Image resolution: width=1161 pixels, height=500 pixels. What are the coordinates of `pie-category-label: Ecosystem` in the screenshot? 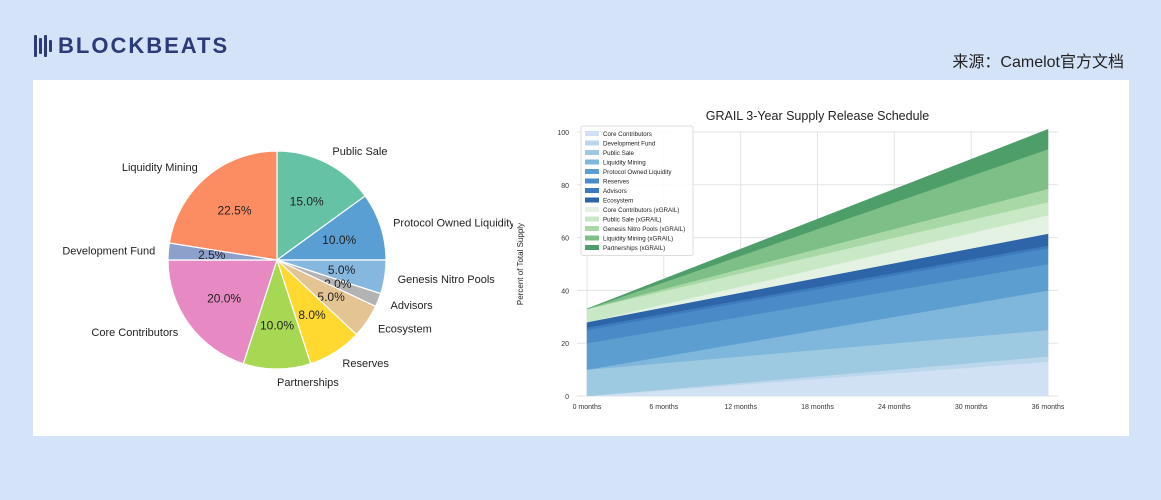 It's located at (405, 330).